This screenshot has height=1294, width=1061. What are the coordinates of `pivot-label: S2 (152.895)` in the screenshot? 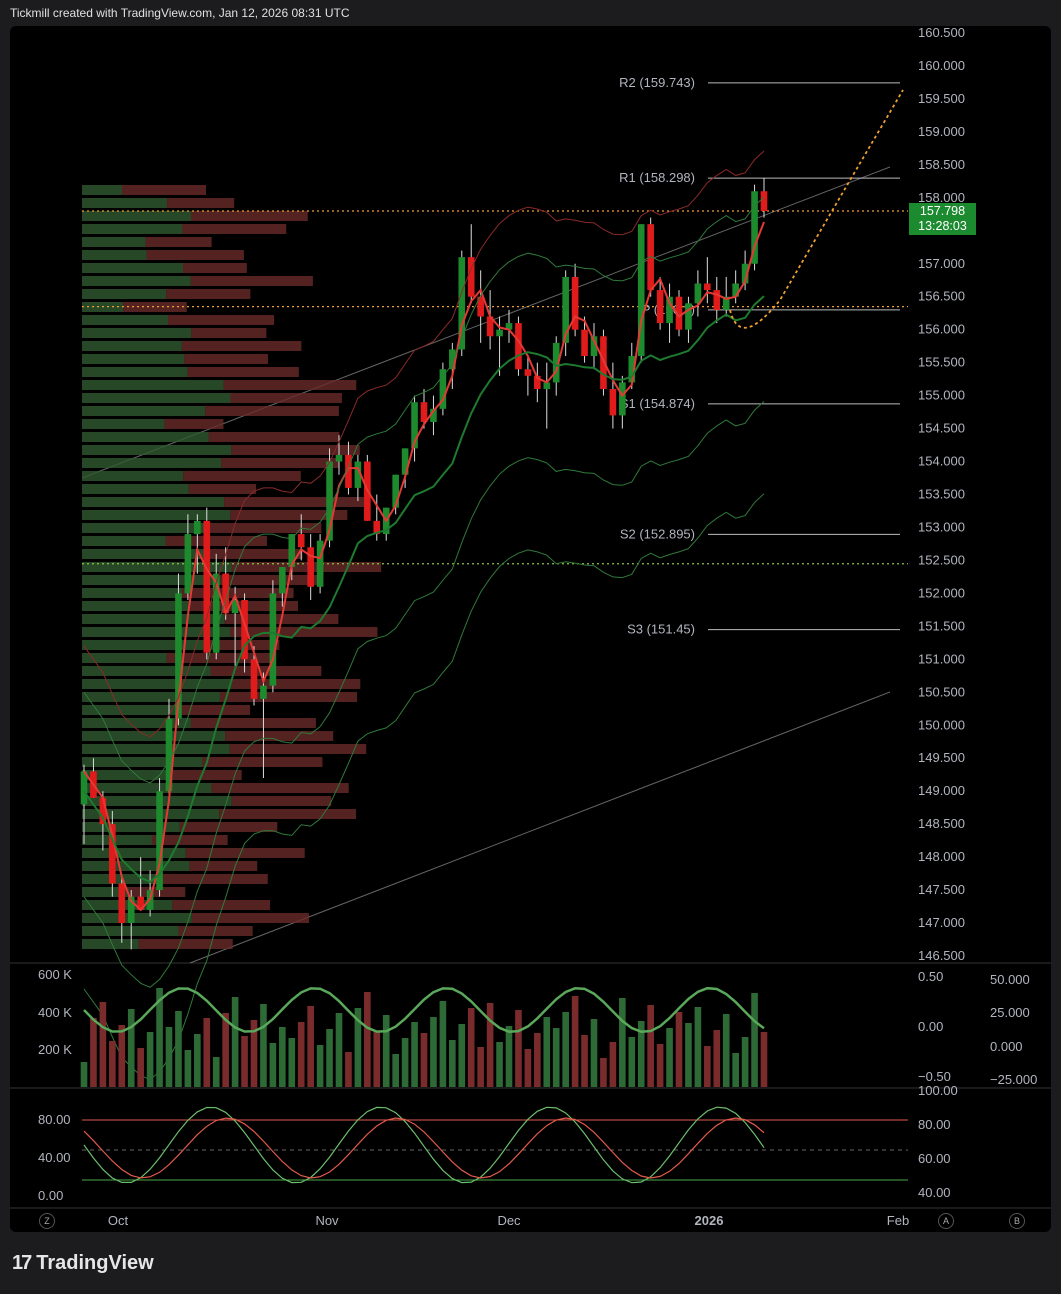 It's located at (657, 533).